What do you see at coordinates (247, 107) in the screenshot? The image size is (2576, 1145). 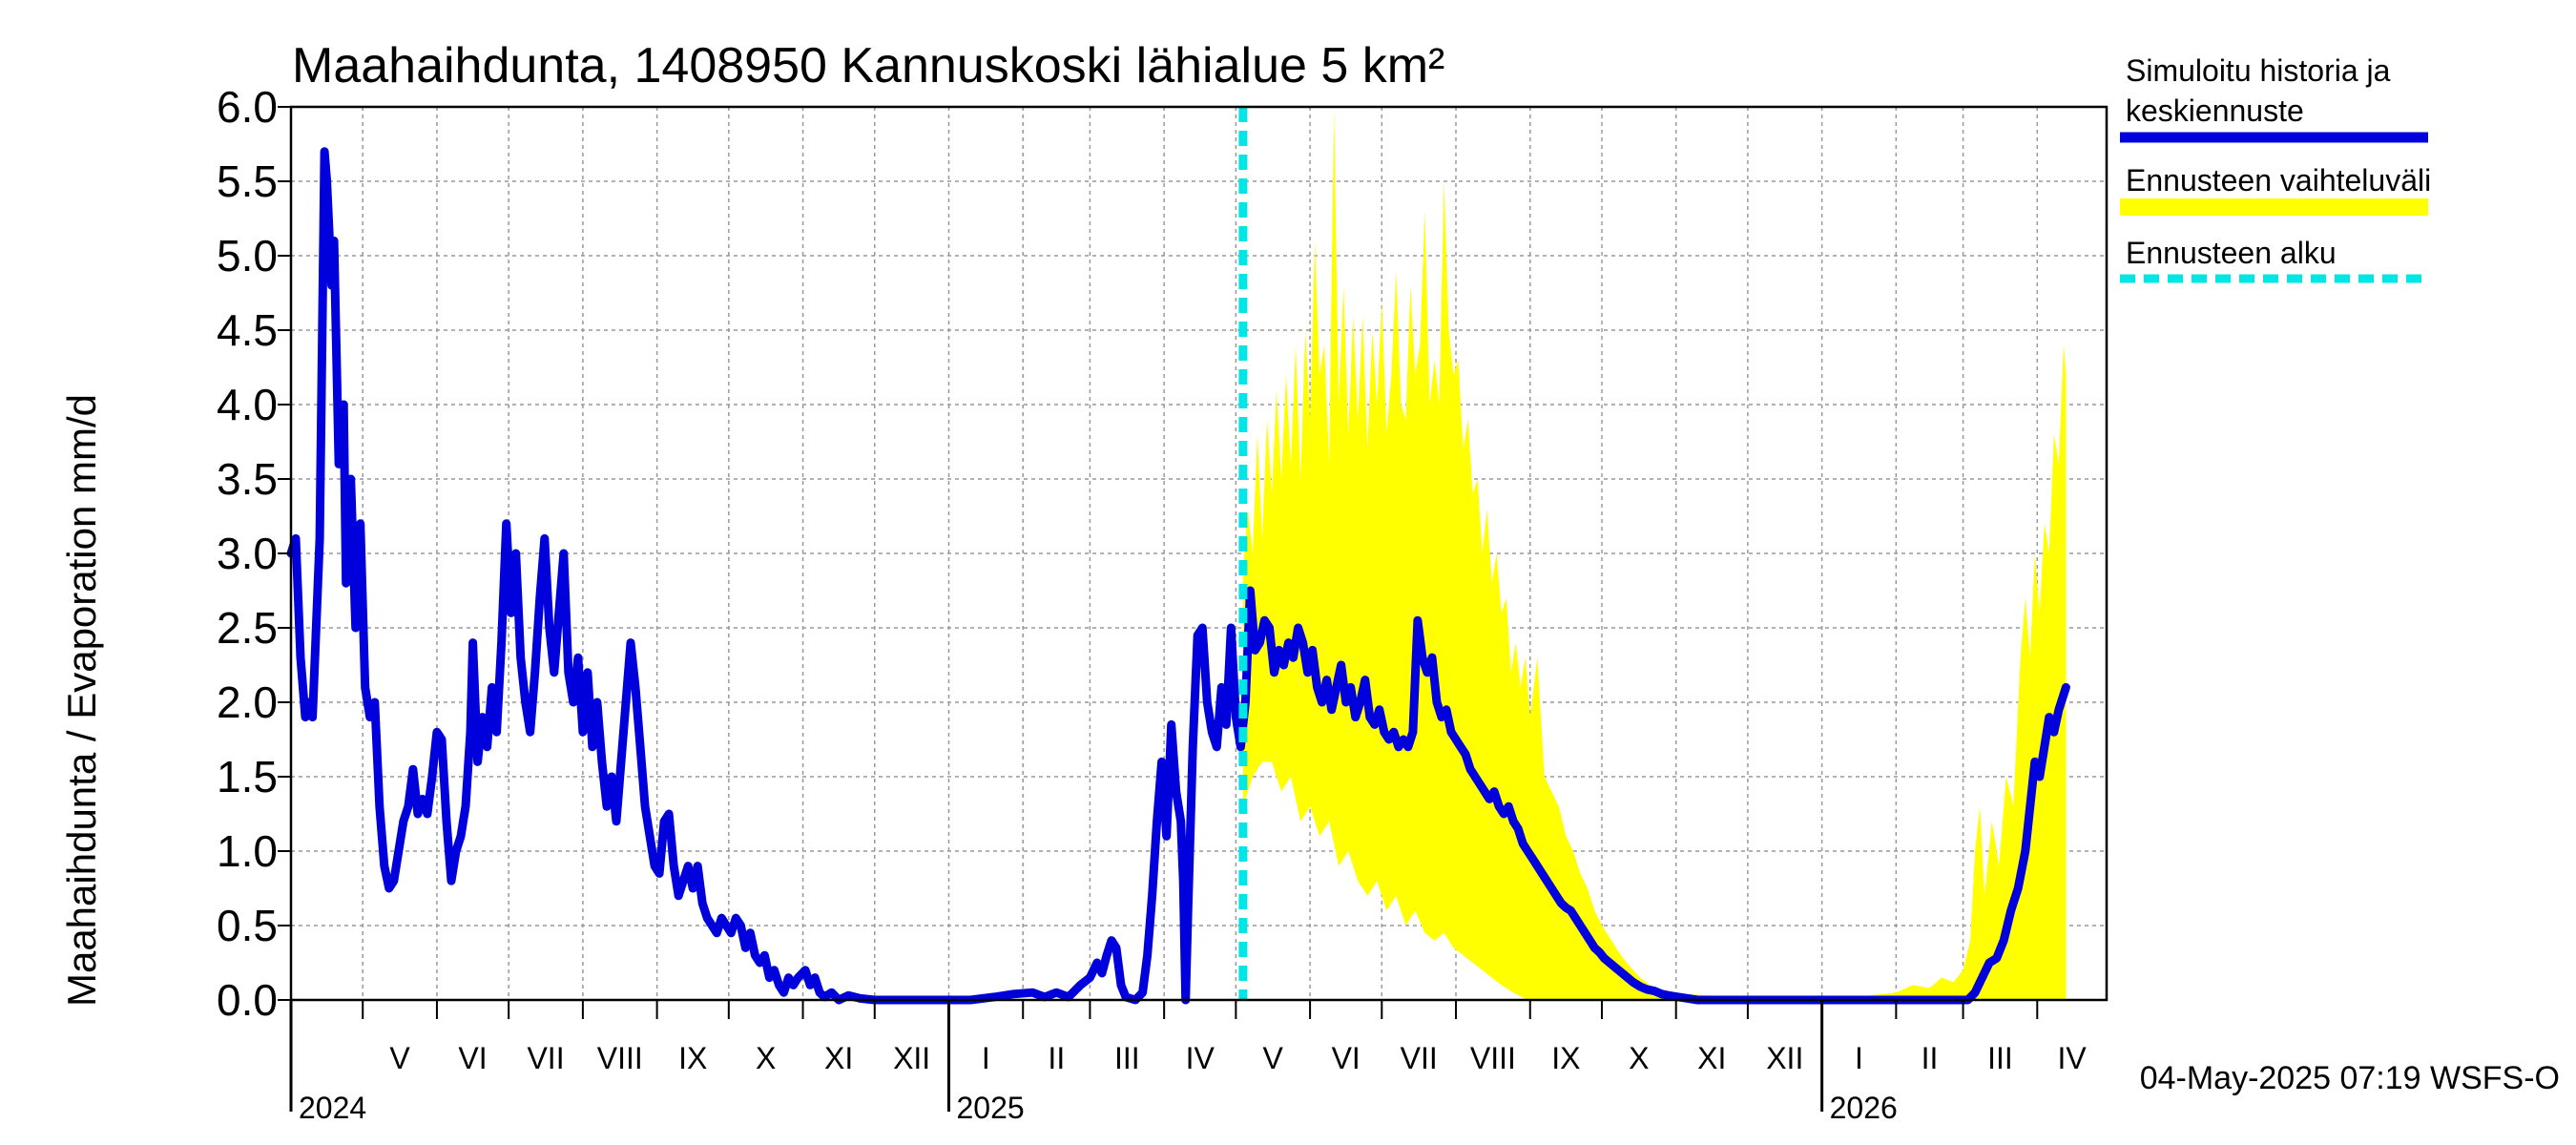 I see `y-tick-label: 6.0` at bounding box center [247, 107].